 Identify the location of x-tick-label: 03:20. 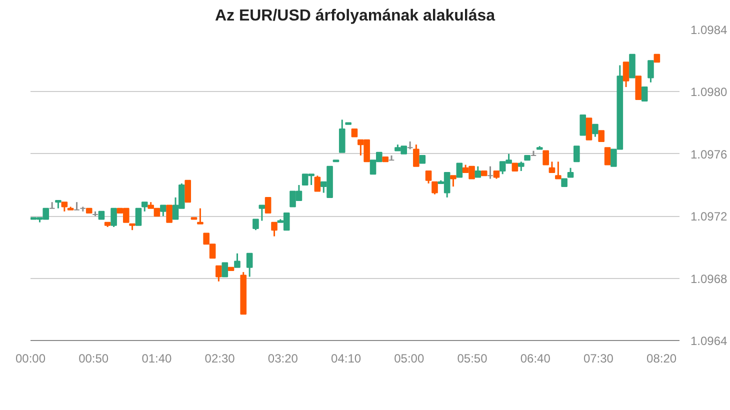
(283, 359).